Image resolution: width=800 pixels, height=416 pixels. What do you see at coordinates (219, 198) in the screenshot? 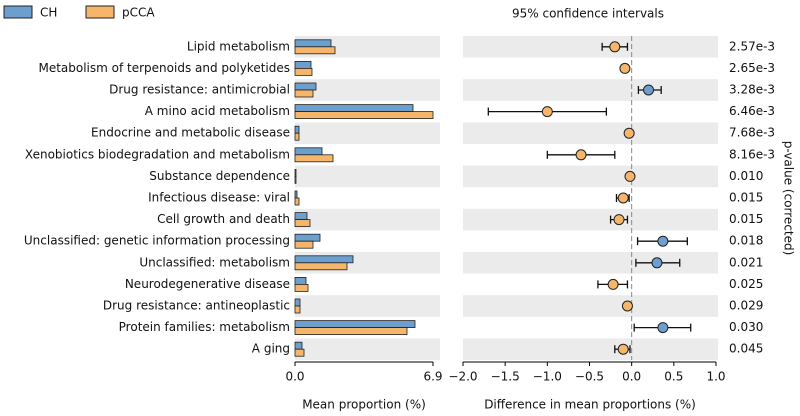
I see `y-tick-label: Infectious disease: viral` at bounding box center [219, 198].